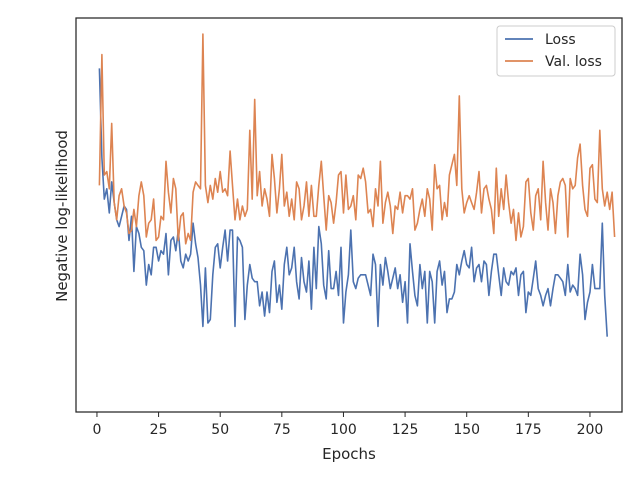 Image resolution: width=640 pixels, height=480 pixels. What do you see at coordinates (405, 430) in the screenshot?
I see `x-tick-label: 125` at bounding box center [405, 430].